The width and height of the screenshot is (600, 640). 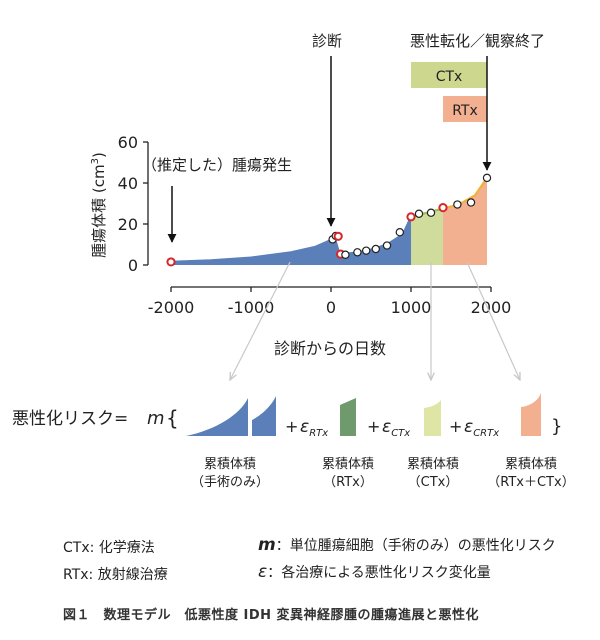 I want to click on shaded-regions, so click(x=329, y=221).